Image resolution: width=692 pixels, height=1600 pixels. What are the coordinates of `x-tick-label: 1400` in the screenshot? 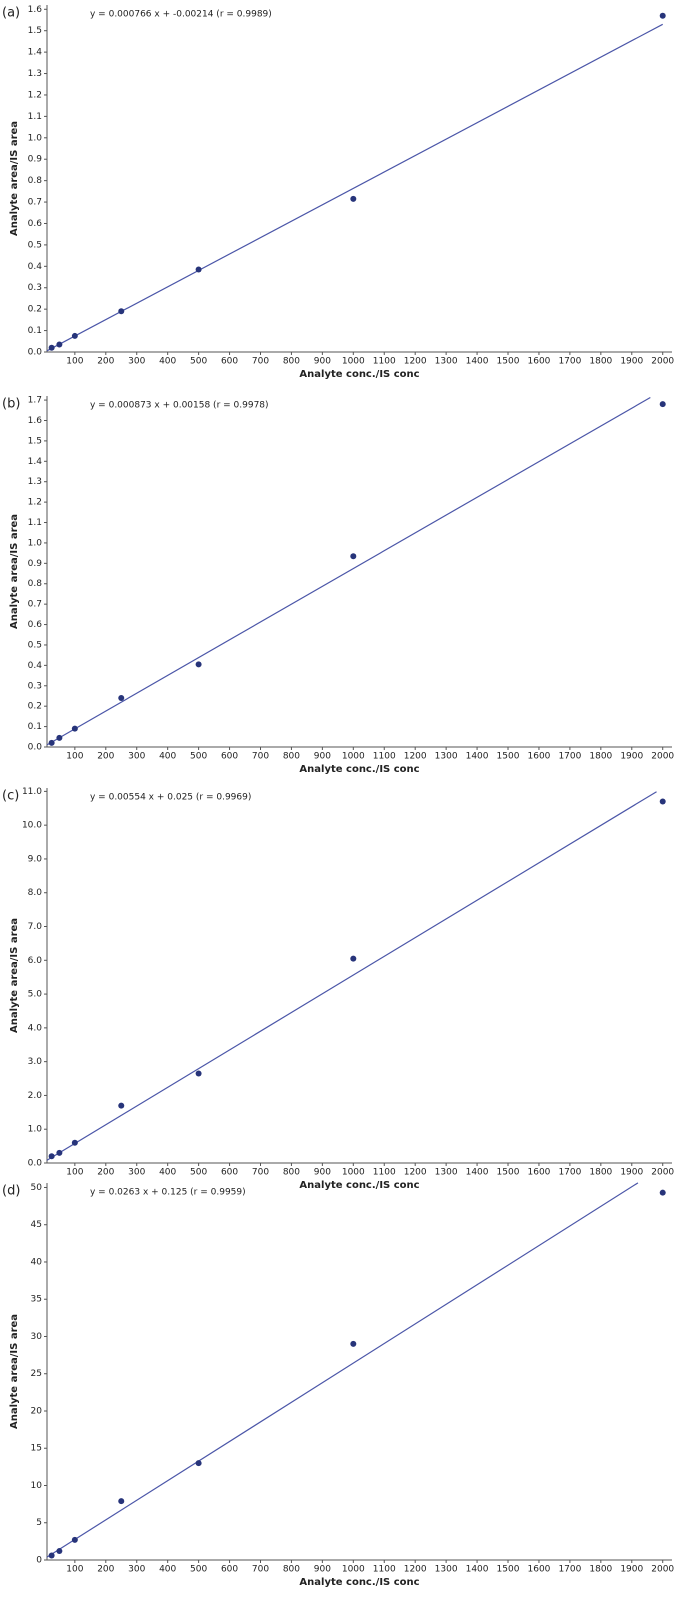 It's located at (477, 1173).